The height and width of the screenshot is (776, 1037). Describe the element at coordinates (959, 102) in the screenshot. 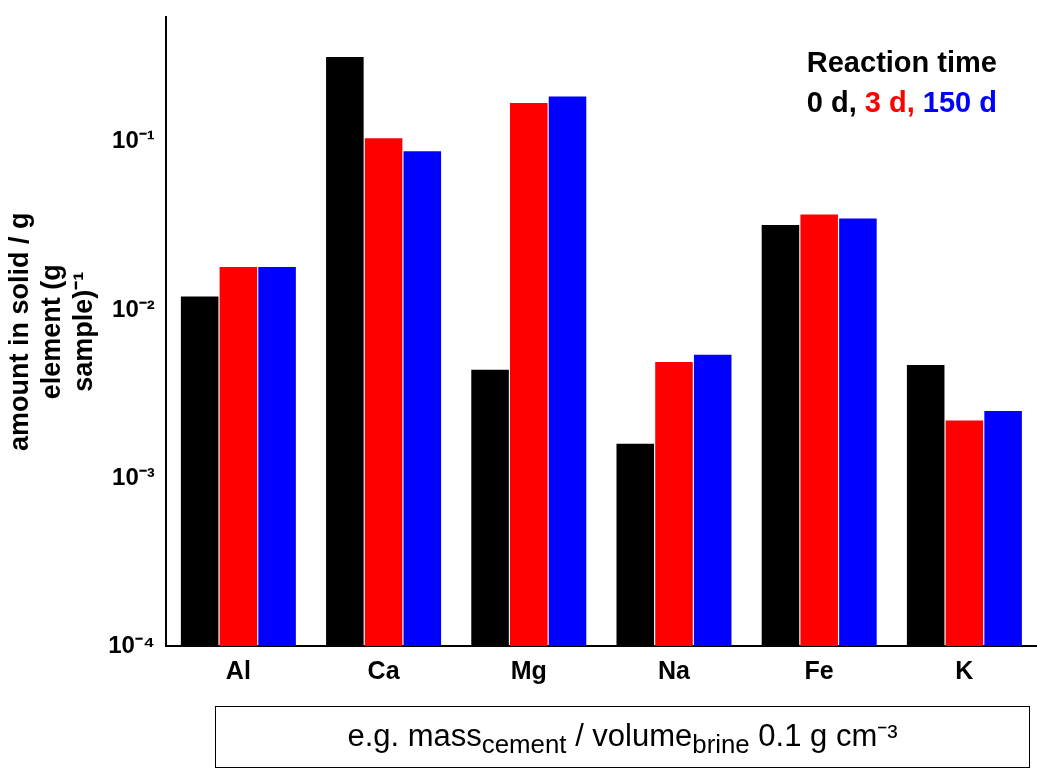

I see `text: 150 d` at that location.